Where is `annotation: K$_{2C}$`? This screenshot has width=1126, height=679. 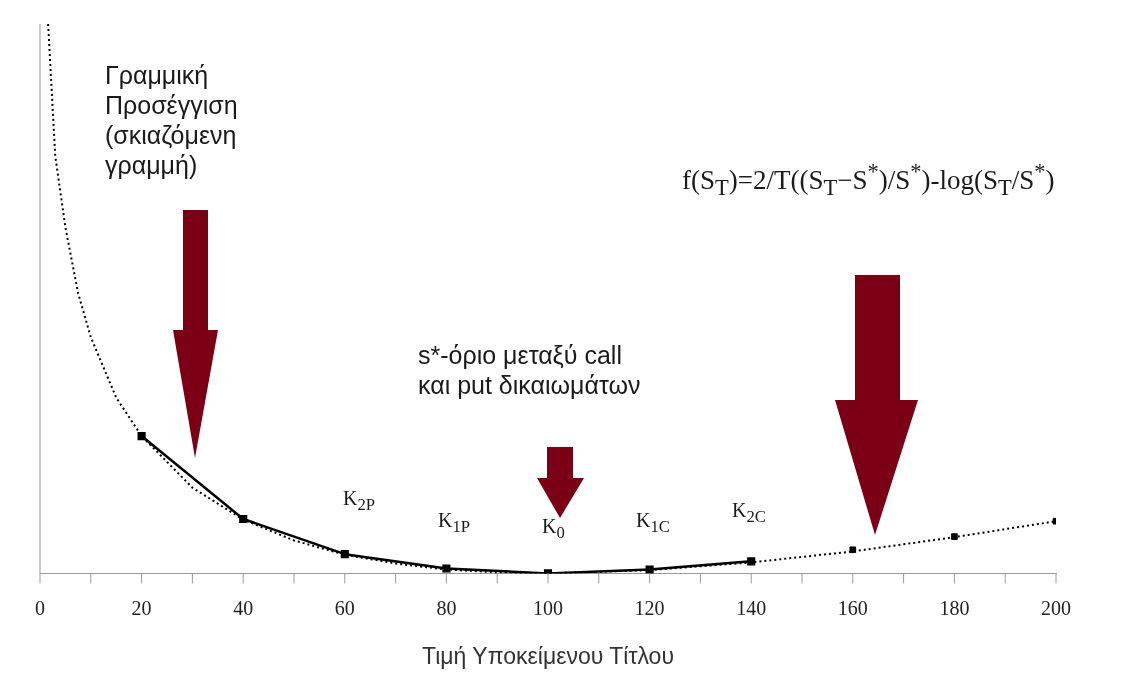
annotation: K$_{2C}$ is located at coordinates (749, 512).